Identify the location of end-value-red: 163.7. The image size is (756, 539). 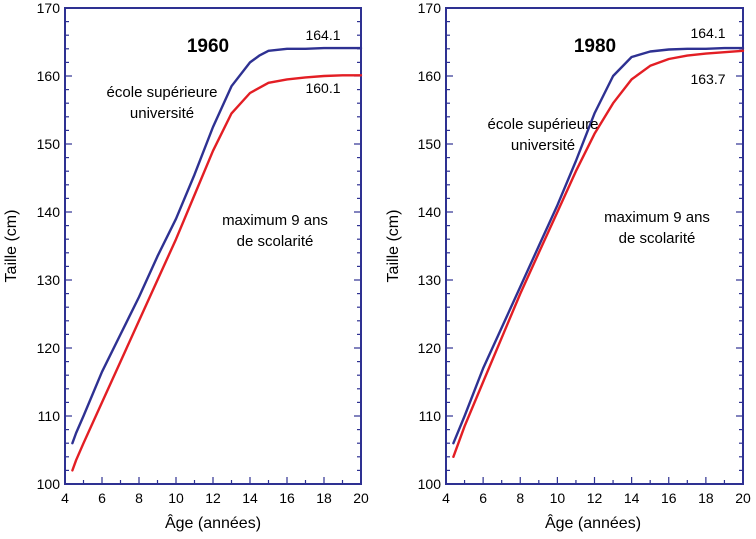
(707, 79).